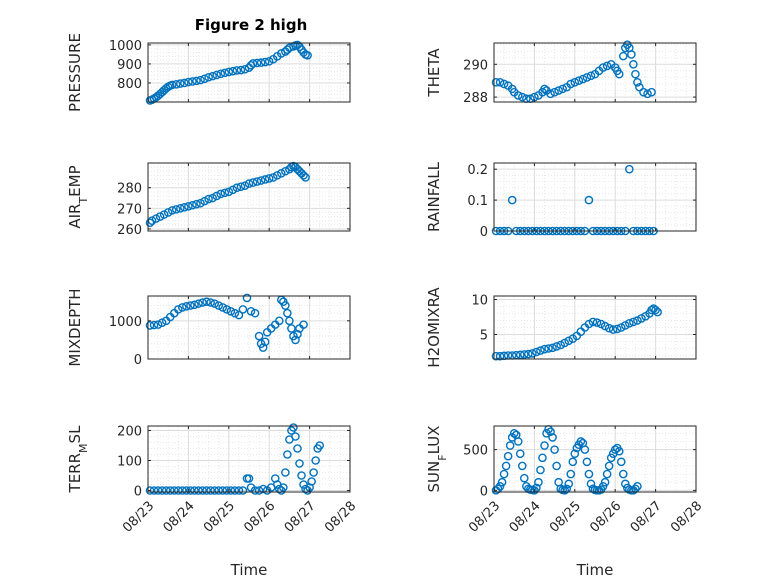 The width and height of the screenshot is (778, 583). What do you see at coordinates (484, 336) in the screenshot?
I see `y-tick-label: 5` at bounding box center [484, 336].